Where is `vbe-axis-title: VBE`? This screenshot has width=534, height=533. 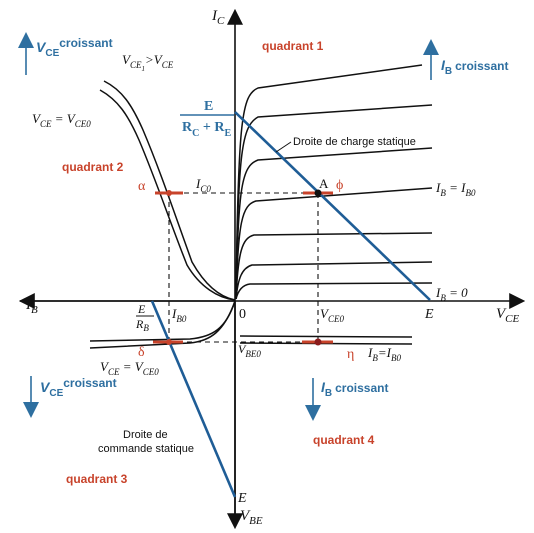 vbe-axis-title: VBE is located at coordinates (251, 517).